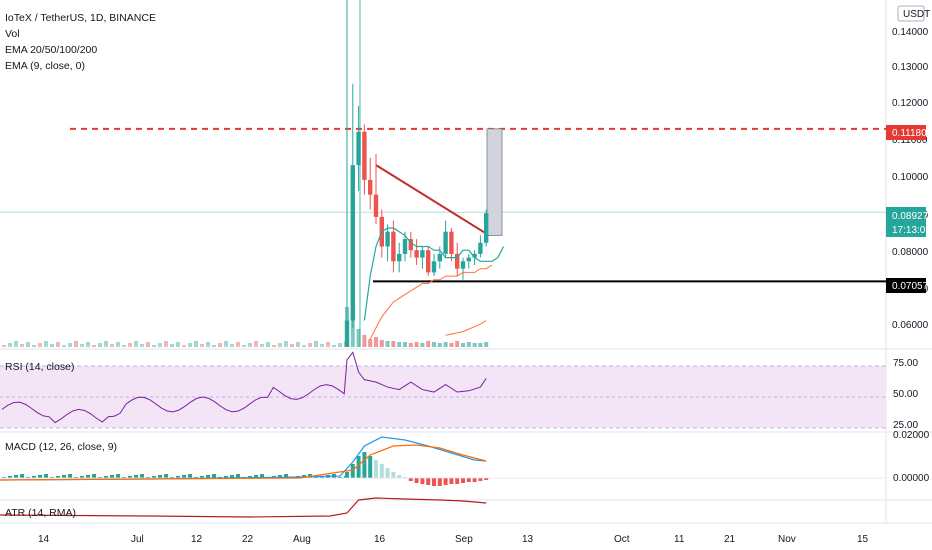  I want to click on macd-line, so click(243, 458).